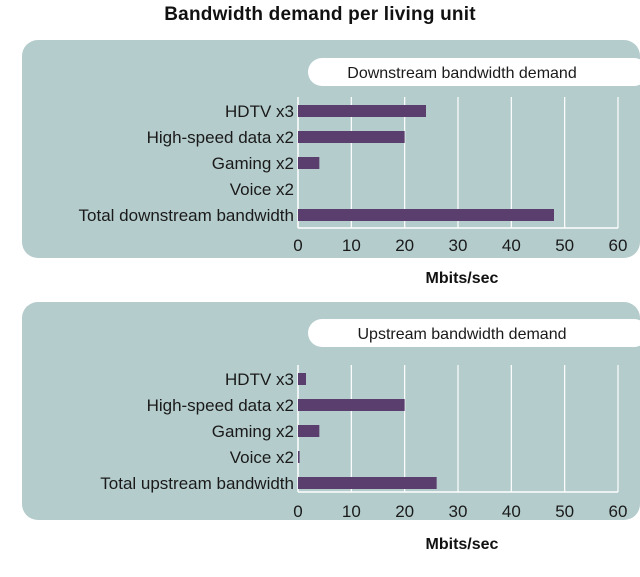 The width and height of the screenshot is (640, 577). What do you see at coordinates (253, 163) in the screenshot?
I see `downstream-category-label: Gaming x2` at bounding box center [253, 163].